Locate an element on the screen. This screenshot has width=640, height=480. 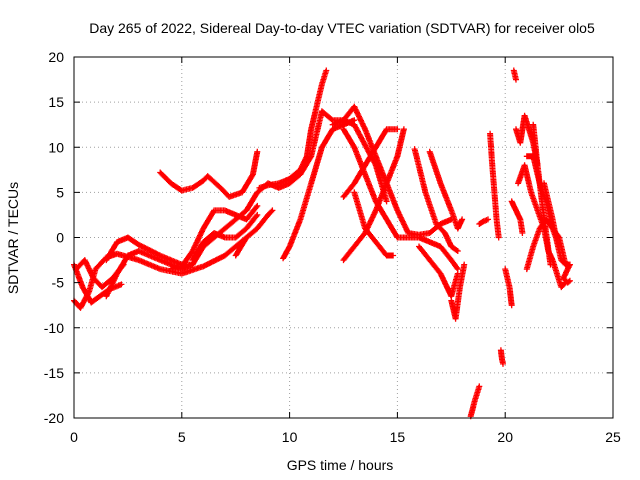
x-tick-label: 0 is located at coordinates (74, 437).